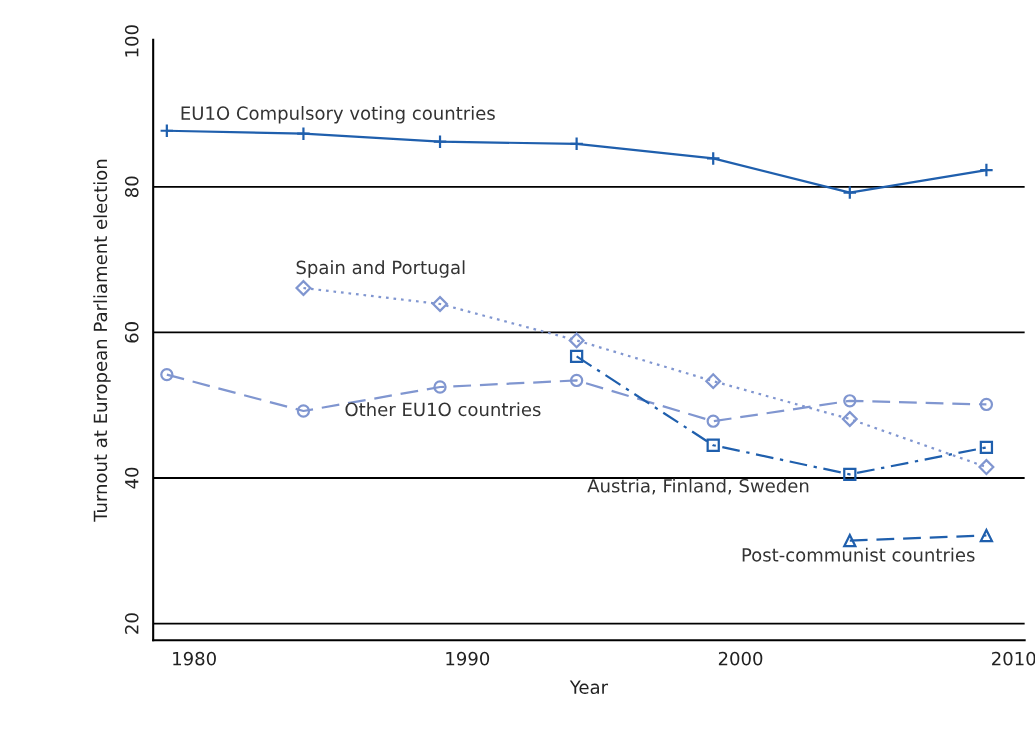 This screenshot has height=736, width=1035. Describe the element at coordinates (131, 187) in the screenshot. I see `y-tick-label: 80` at that location.